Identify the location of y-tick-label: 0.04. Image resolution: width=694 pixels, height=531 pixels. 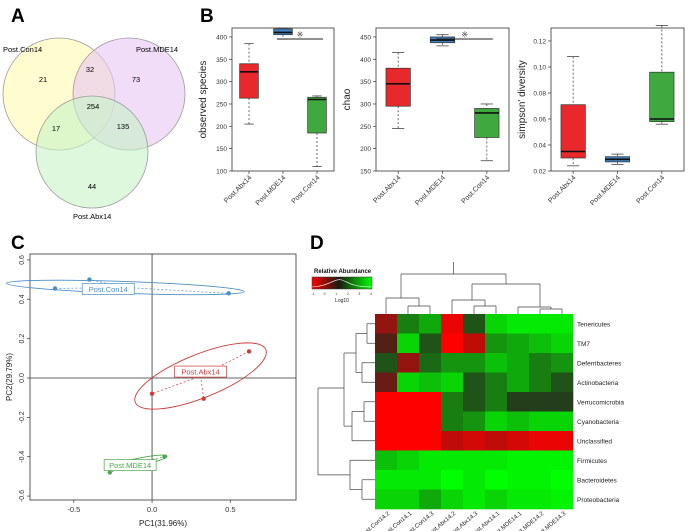
(539, 146).